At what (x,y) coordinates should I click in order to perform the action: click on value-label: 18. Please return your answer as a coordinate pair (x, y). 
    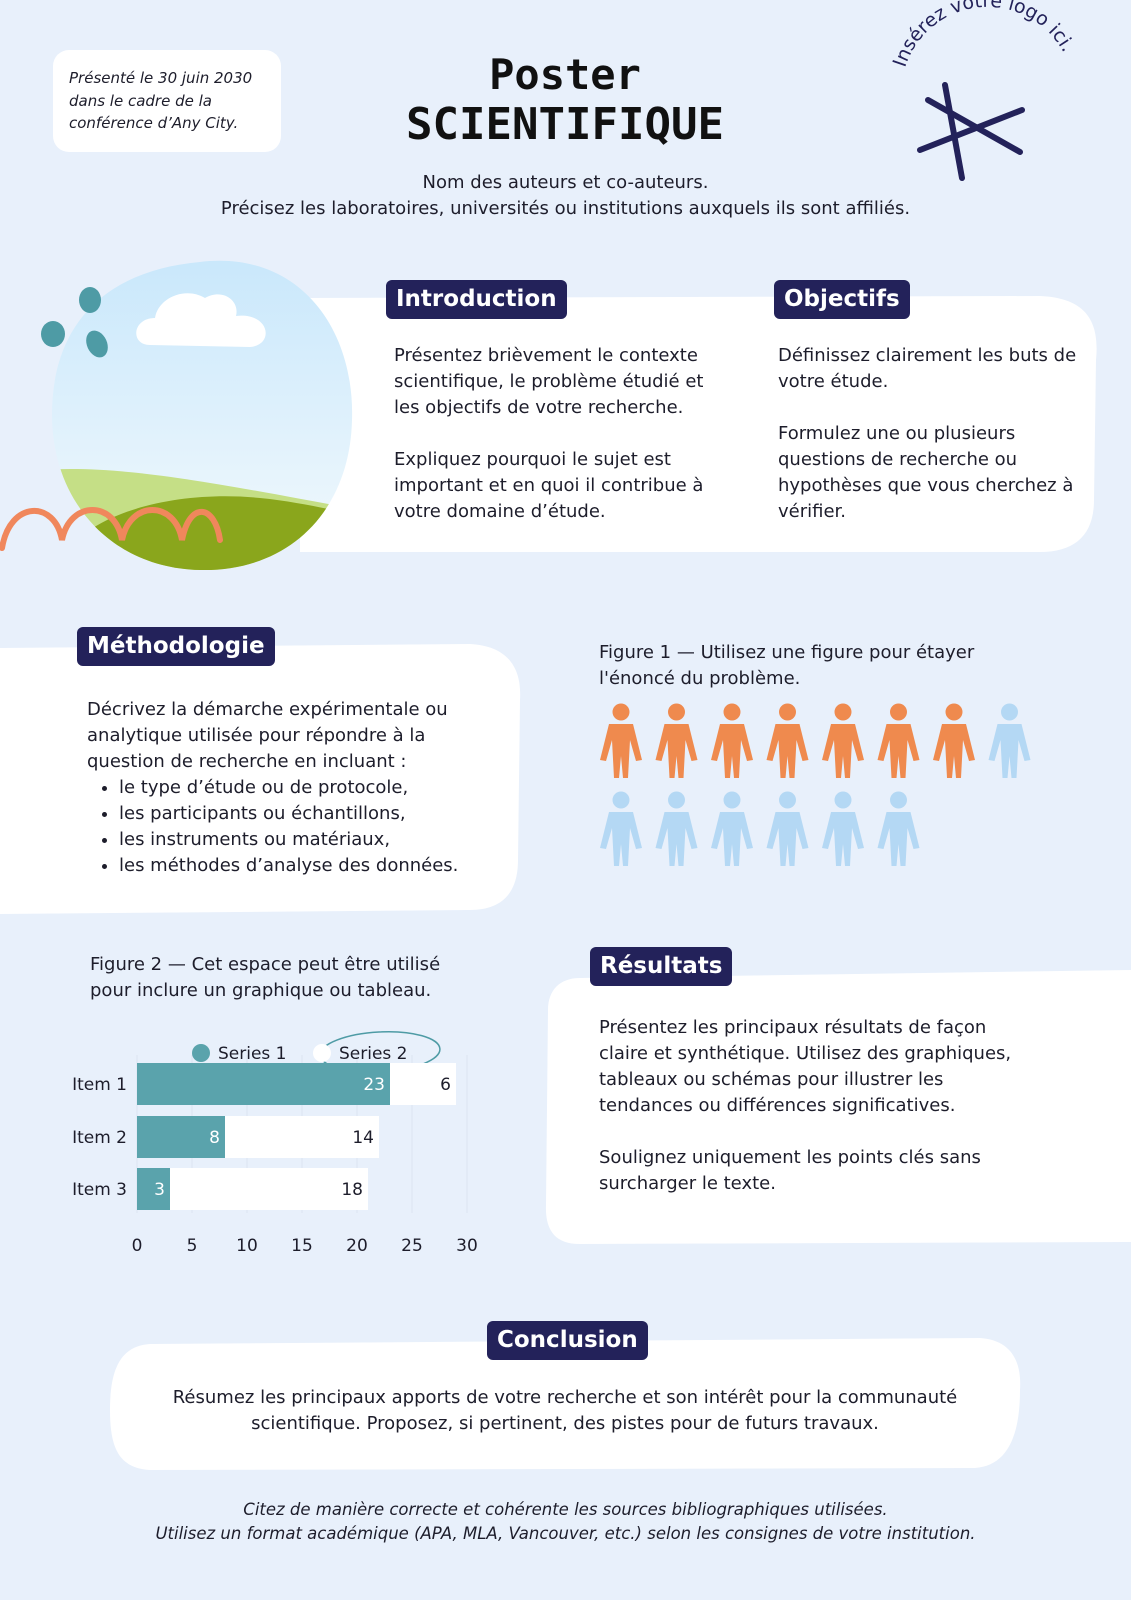
    Looking at the image, I should click on (352, 1190).